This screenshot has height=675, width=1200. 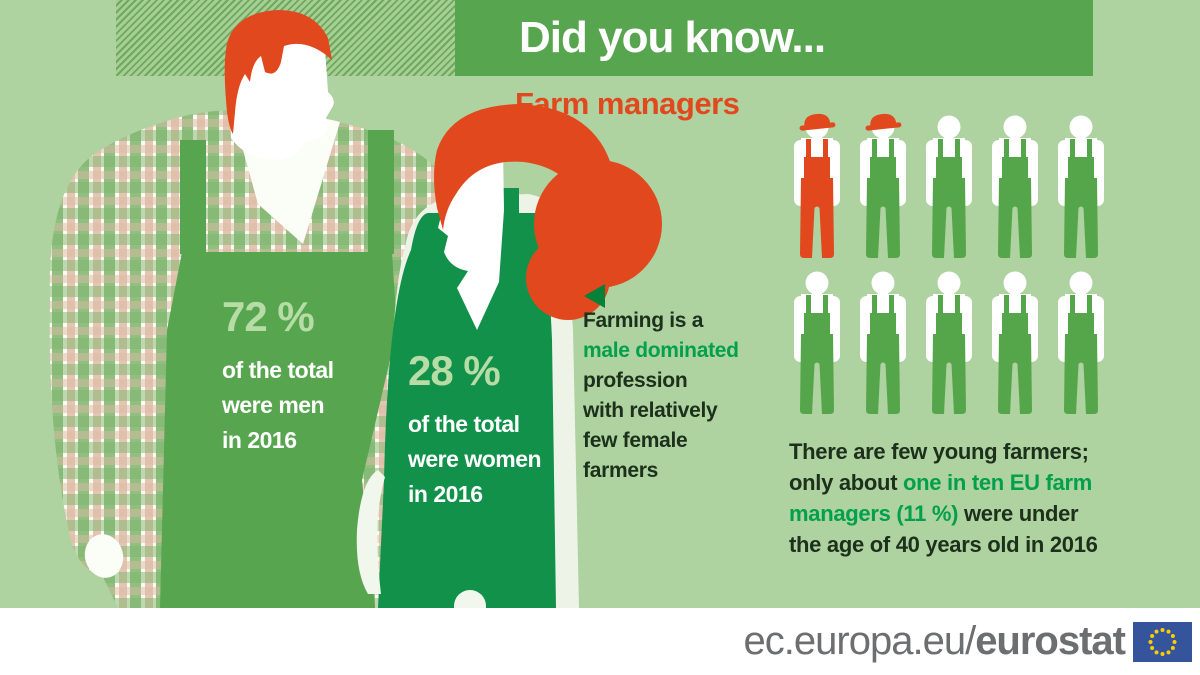 I want to click on man-hand, so click(x=104, y=556).